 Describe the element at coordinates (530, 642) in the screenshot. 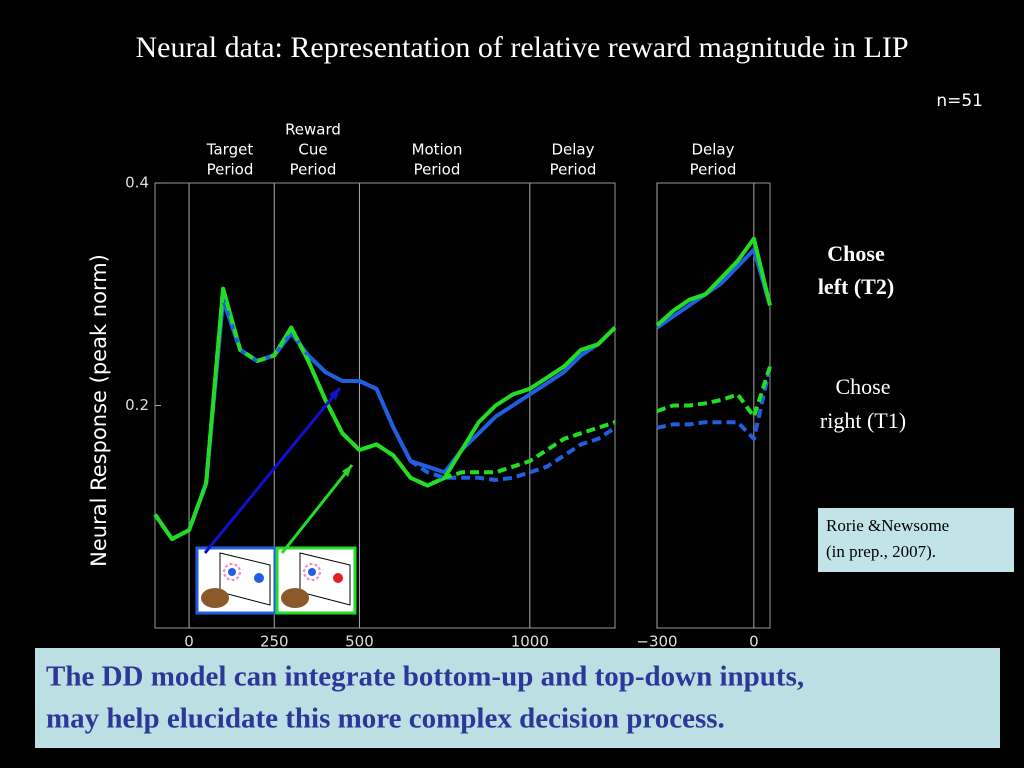

I see `x-tick-label: 1000` at that location.